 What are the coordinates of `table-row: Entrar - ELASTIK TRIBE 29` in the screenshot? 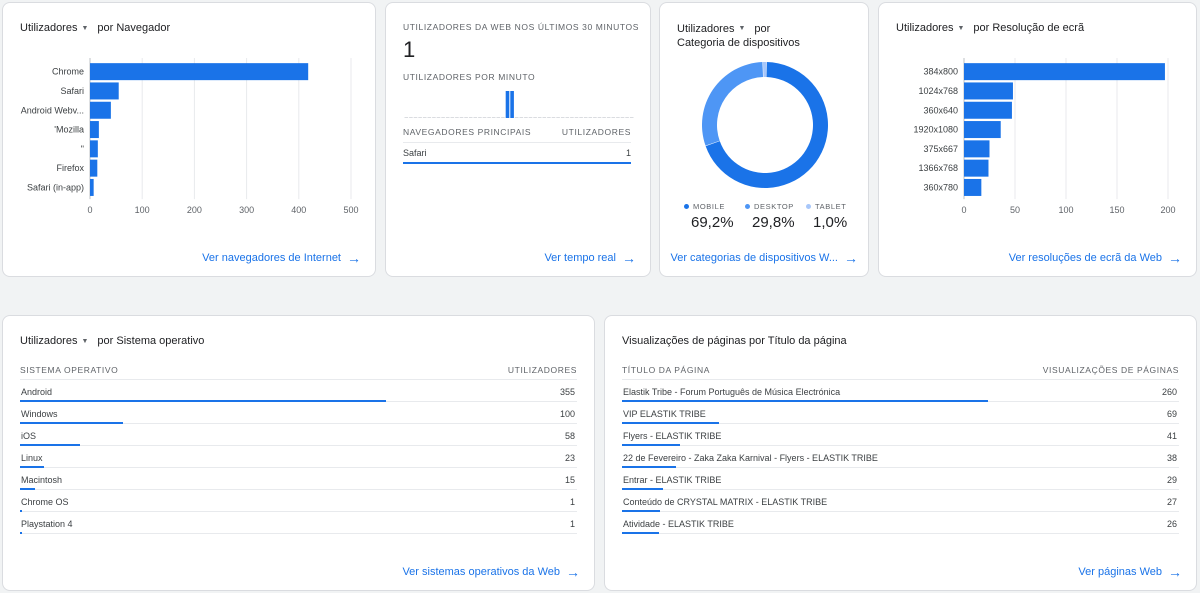 It's located at (900, 479).